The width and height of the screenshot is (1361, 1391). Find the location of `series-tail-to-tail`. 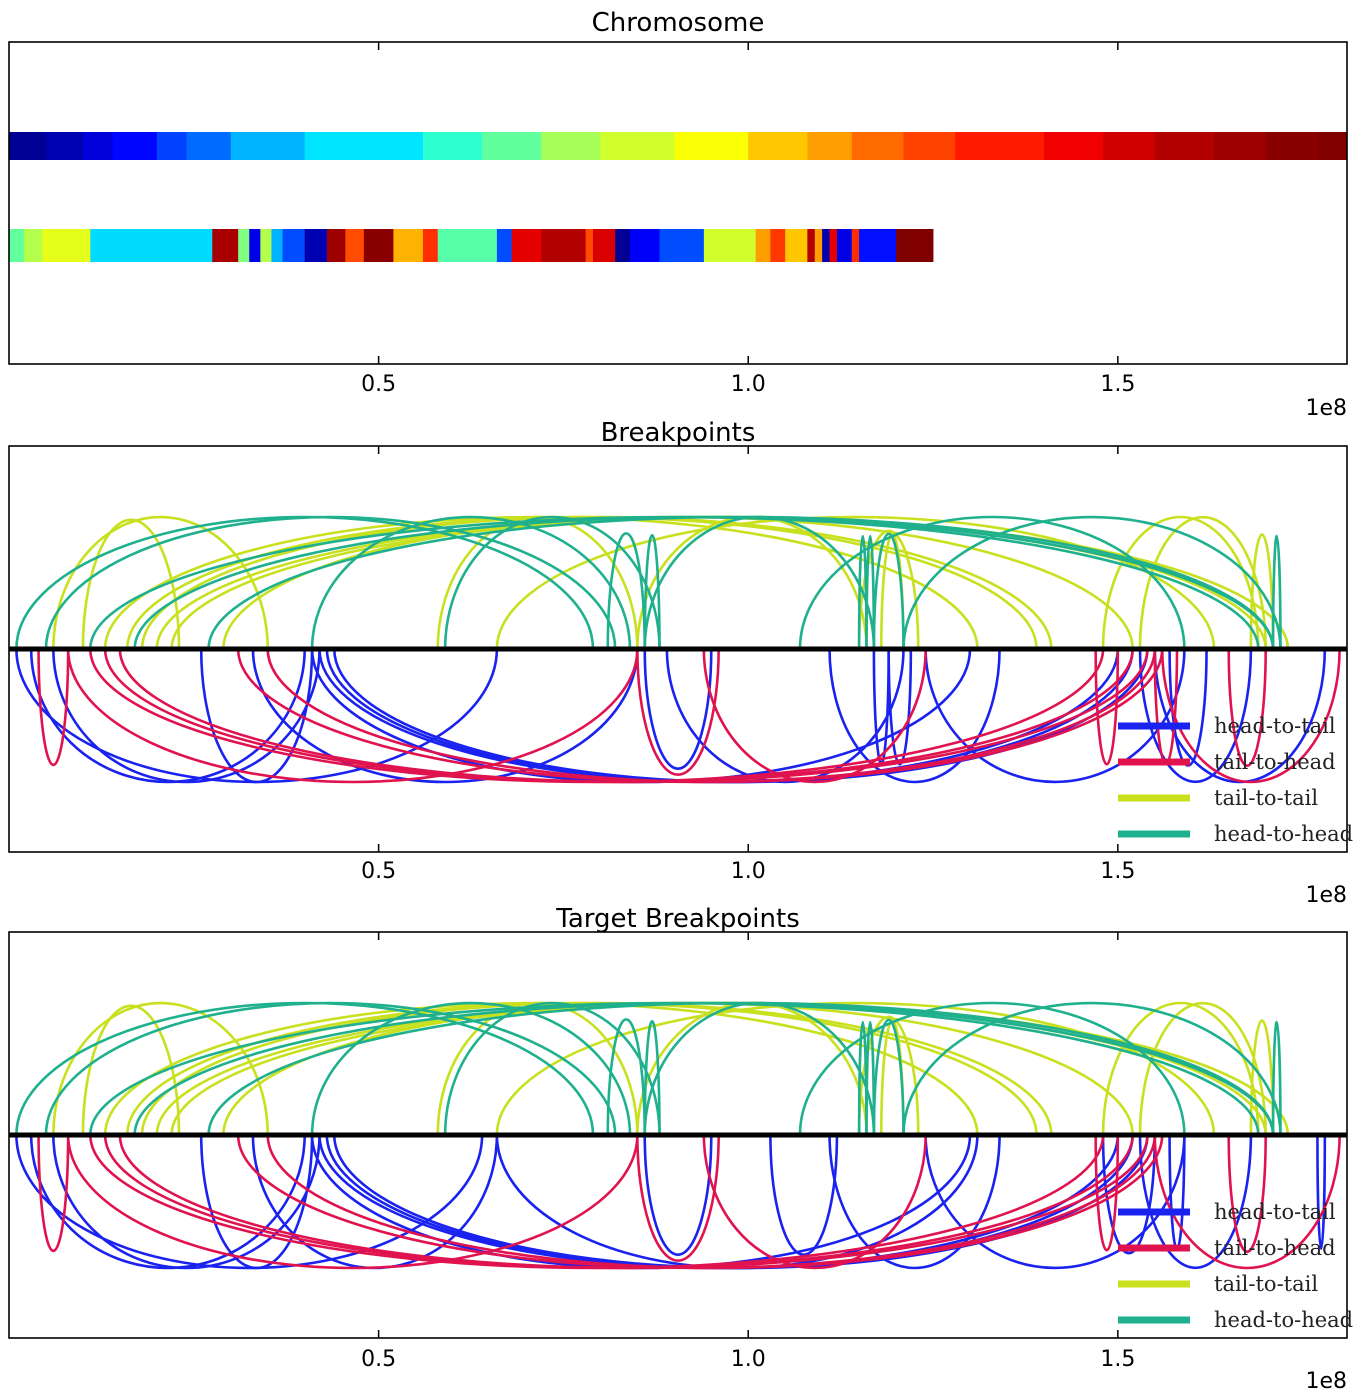

series-tail-to-tail is located at coordinates (671, 1068).